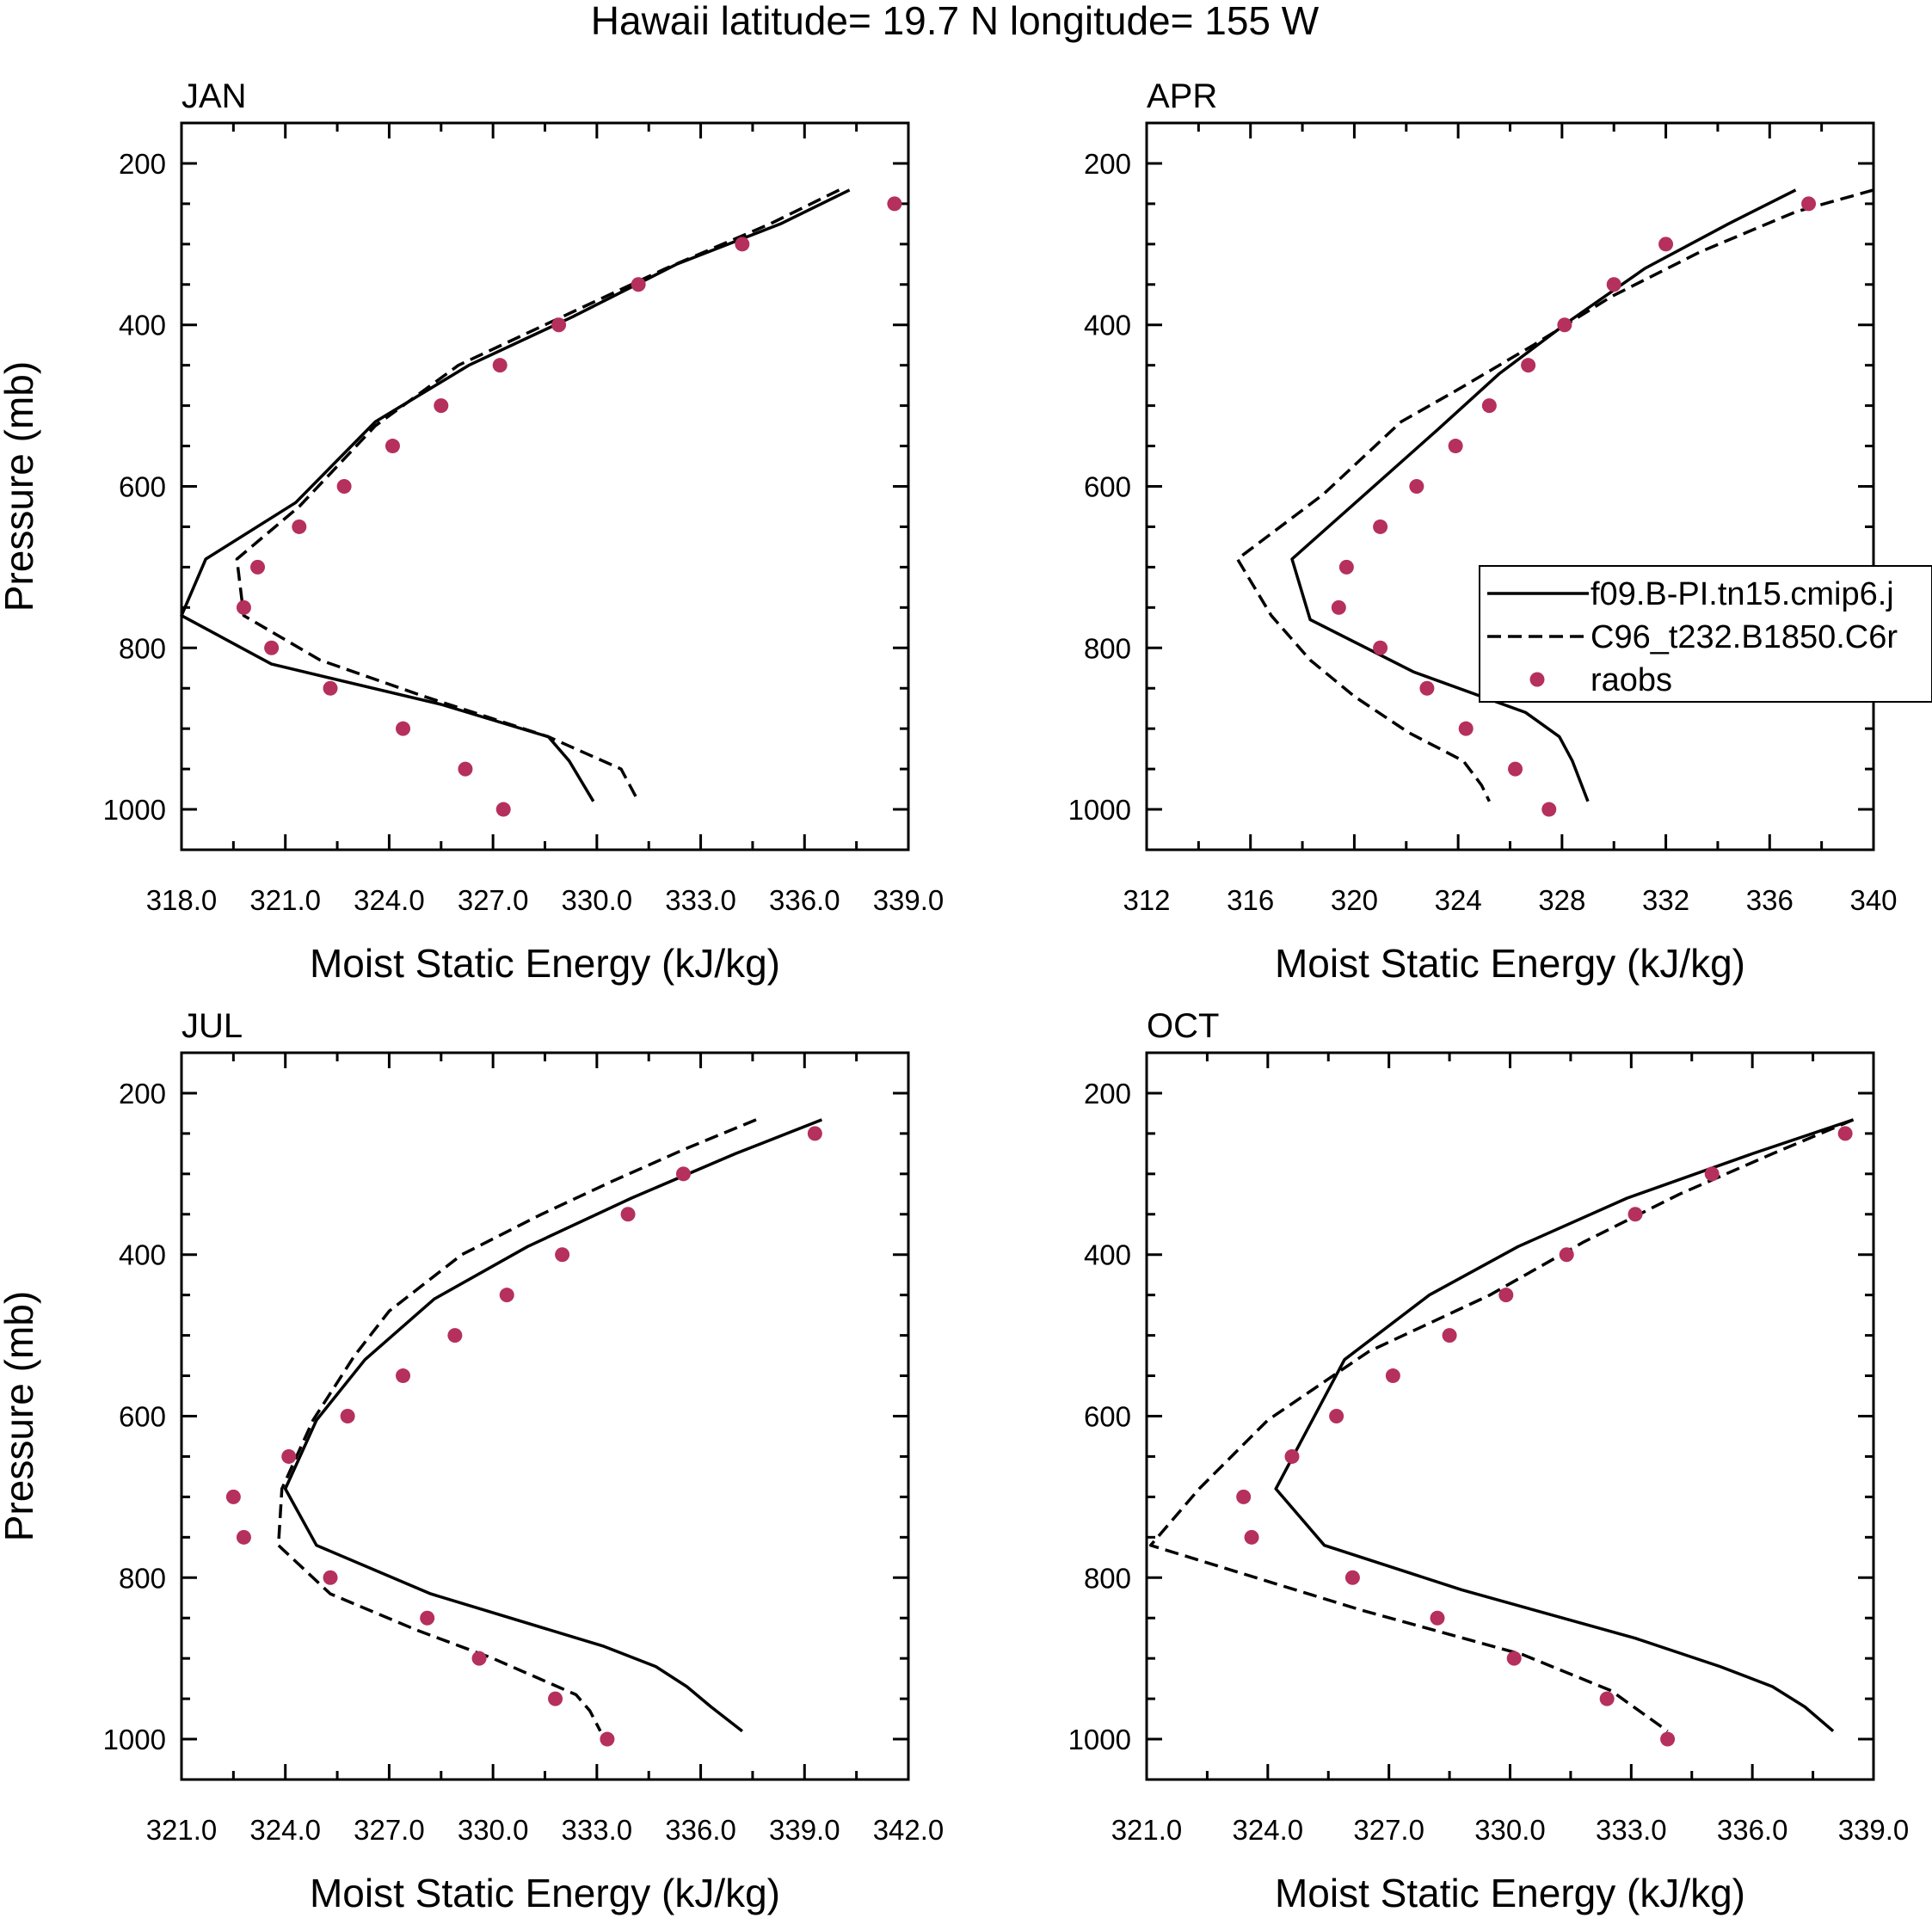 The height and width of the screenshot is (1918, 1932). Describe the element at coordinates (215, 96) in the screenshot. I see `panel-title: JAN` at that location.